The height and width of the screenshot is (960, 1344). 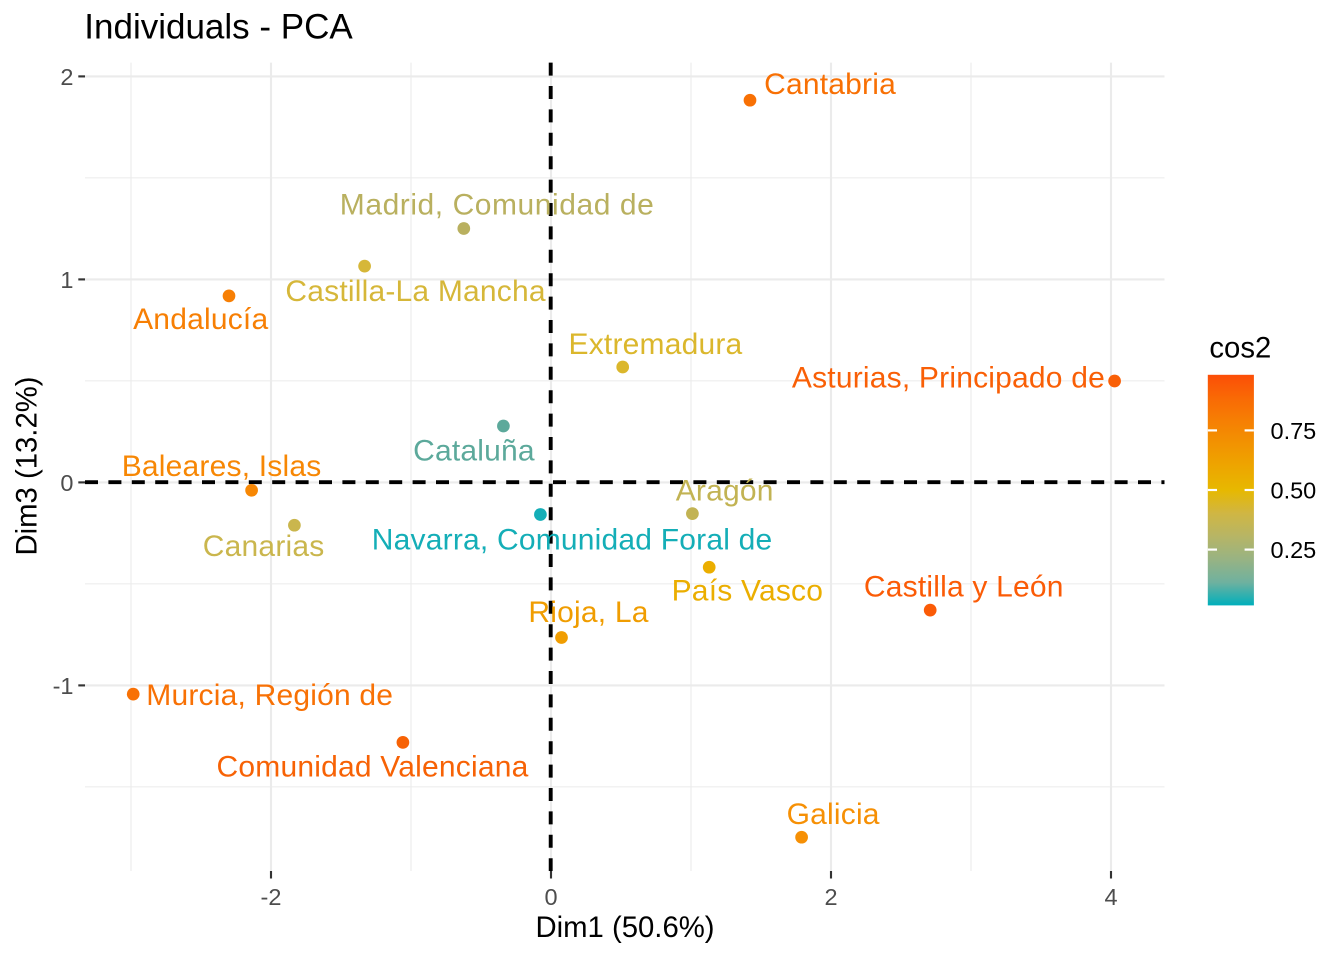 What do you see at coordinates (1240, 347) in the screenshot?
I see `svg-text: cos2` at bounding box center [1240, 347].